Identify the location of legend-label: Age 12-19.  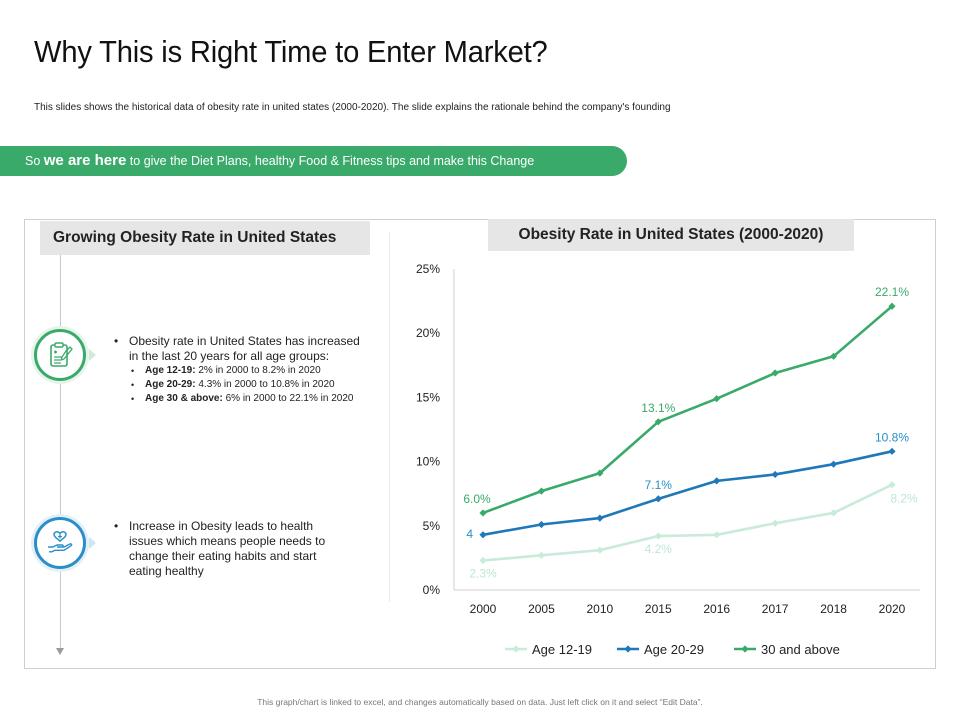
(562, 649).